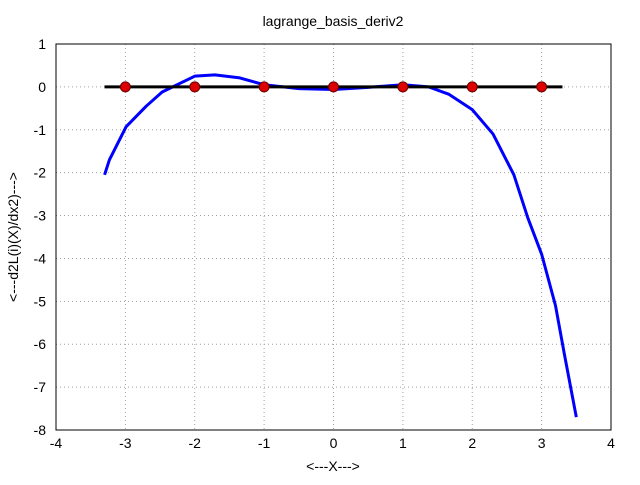  Describe the element at coordinates (40, 130) in the screenshot. I see `y-tick-label: -1` at that location.